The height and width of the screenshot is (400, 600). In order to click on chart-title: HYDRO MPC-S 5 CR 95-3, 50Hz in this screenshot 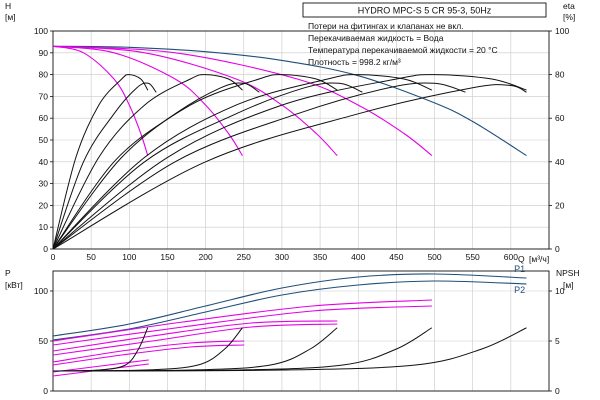, I will do `click(425, 11)`.